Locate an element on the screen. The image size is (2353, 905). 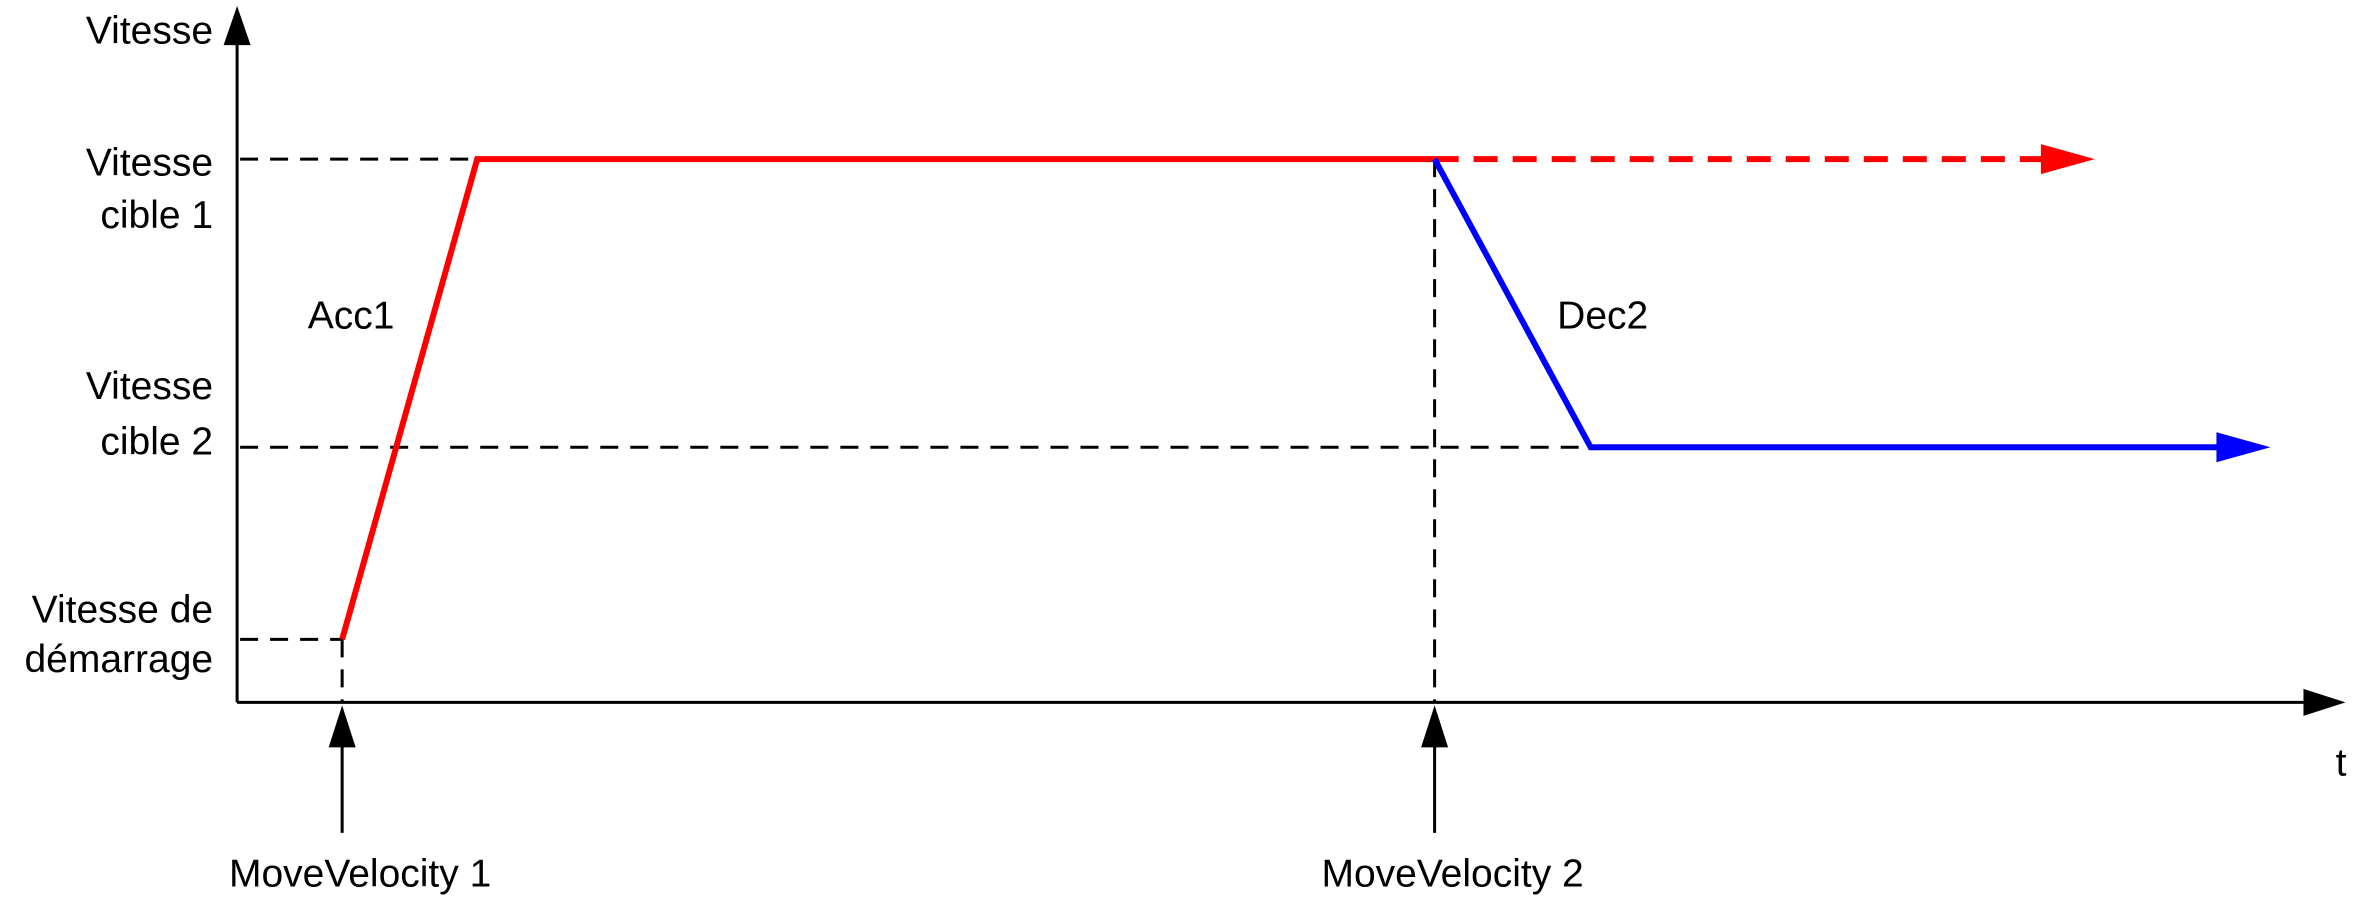
event-label: MoveVelocity 1 is located at coordinates (360, 874).